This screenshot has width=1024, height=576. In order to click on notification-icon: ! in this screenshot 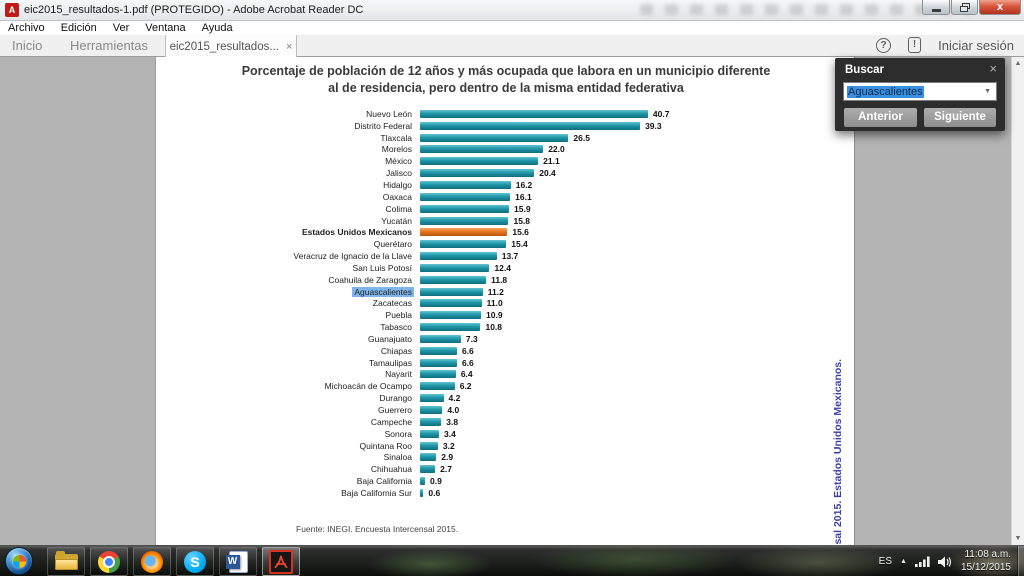, I will do `click(914, 45)`.